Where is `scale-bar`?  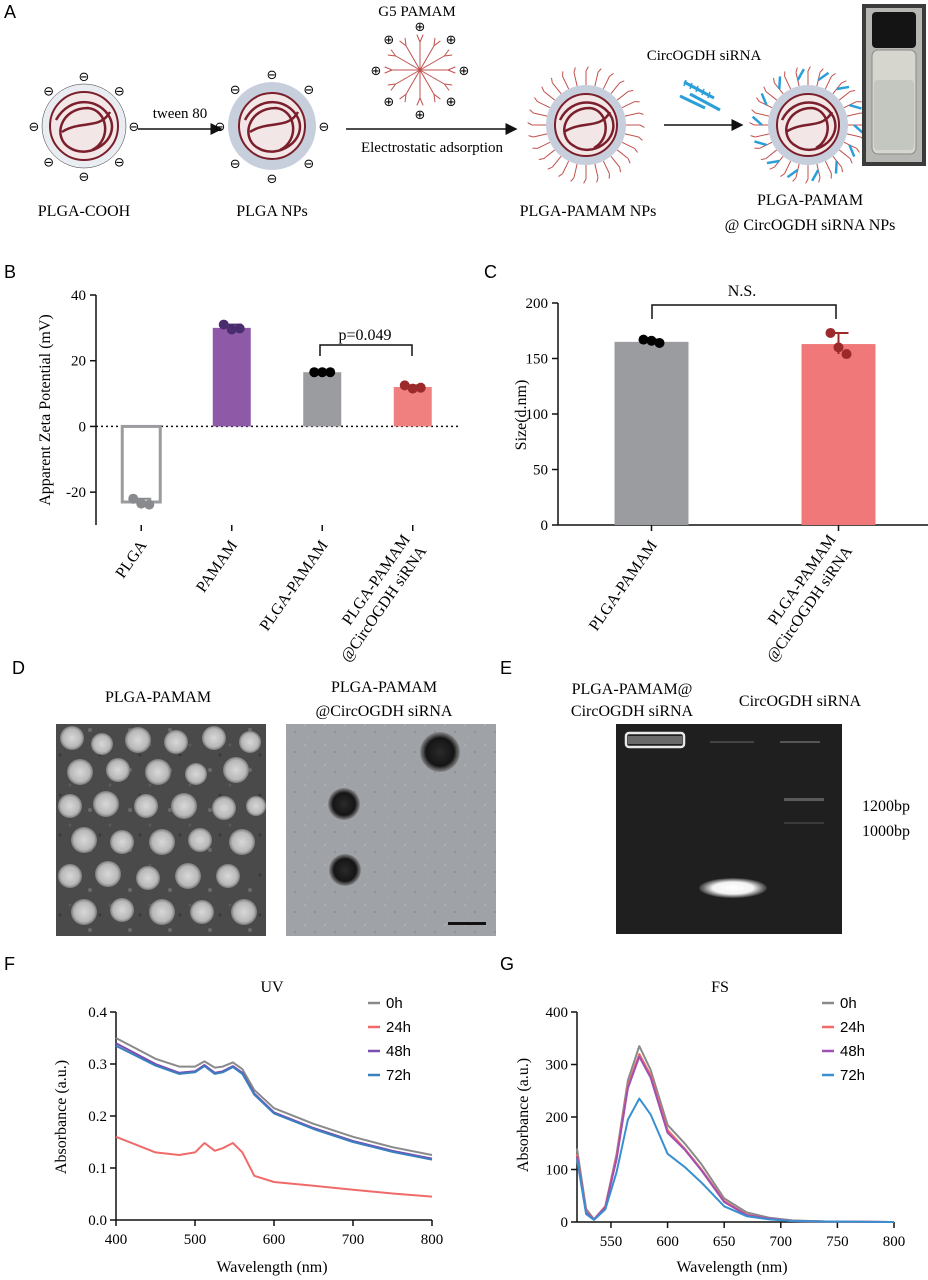 scale-bar is located at coordinates (467, 923).